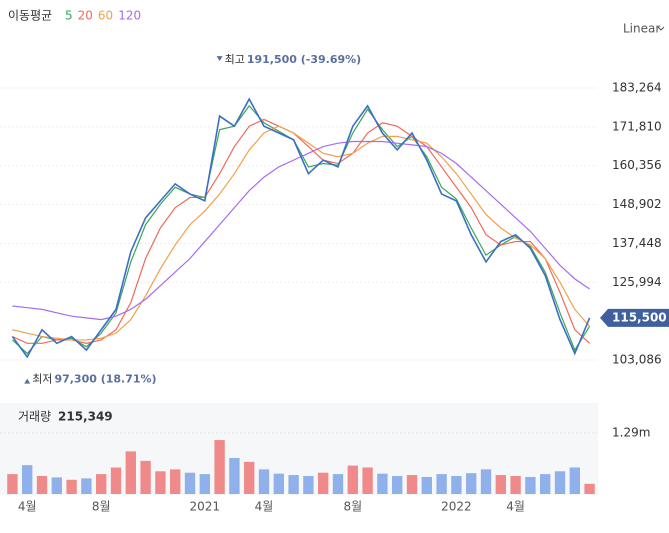 The height and width of the screenshot is (533, 669). What do you see at coordinates (637, 204) in the screenshot?
I see `y-tick-label: 148,902` at bounding box center [637, 204].